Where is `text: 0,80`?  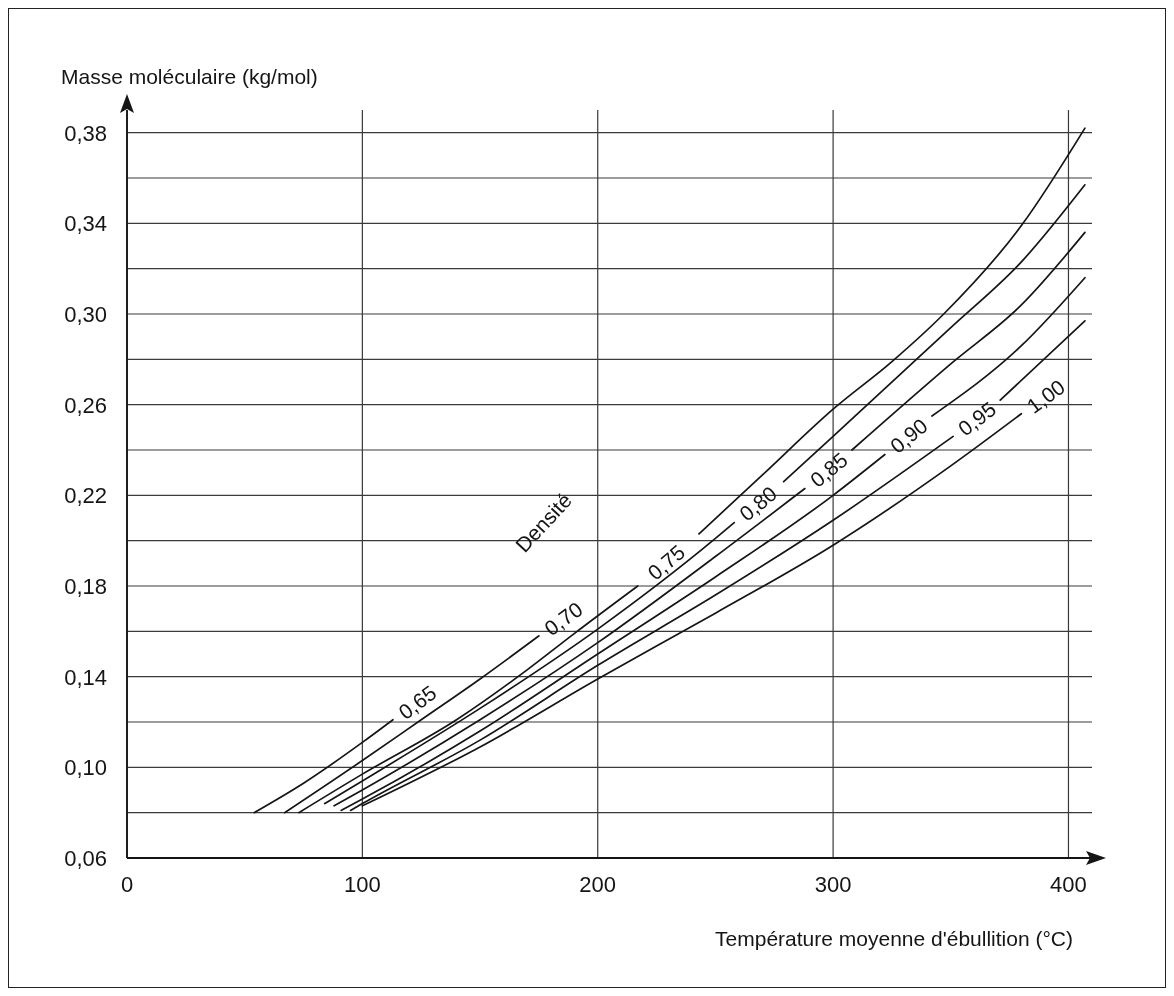
text: 0,80 is located at coordinates (757, 503).